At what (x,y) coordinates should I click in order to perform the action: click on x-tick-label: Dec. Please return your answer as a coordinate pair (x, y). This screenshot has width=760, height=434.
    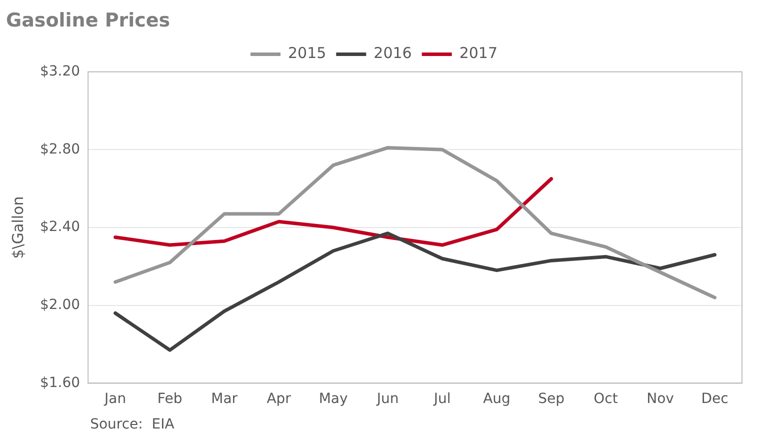
    Looking at the image, I should click on (714, 399).